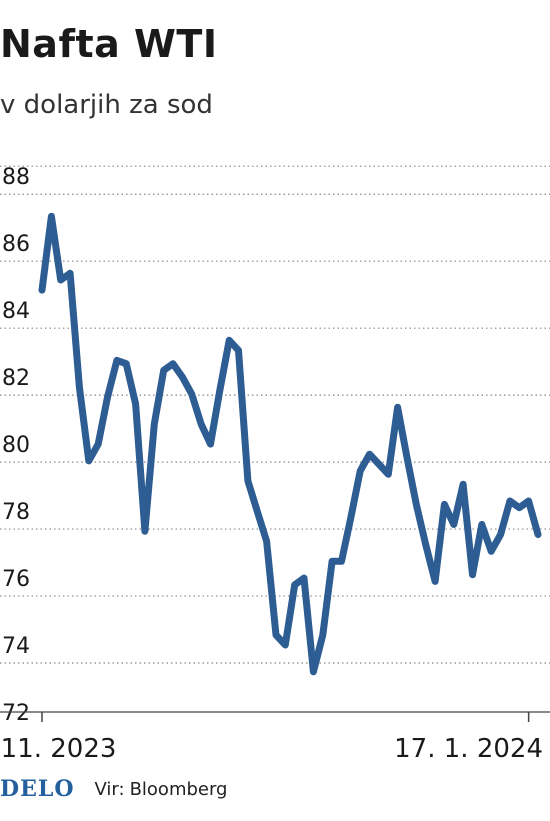 The width and height of the screenshot is (550, 821). I want to click on y-tick-label: 80, so click(16, 445).